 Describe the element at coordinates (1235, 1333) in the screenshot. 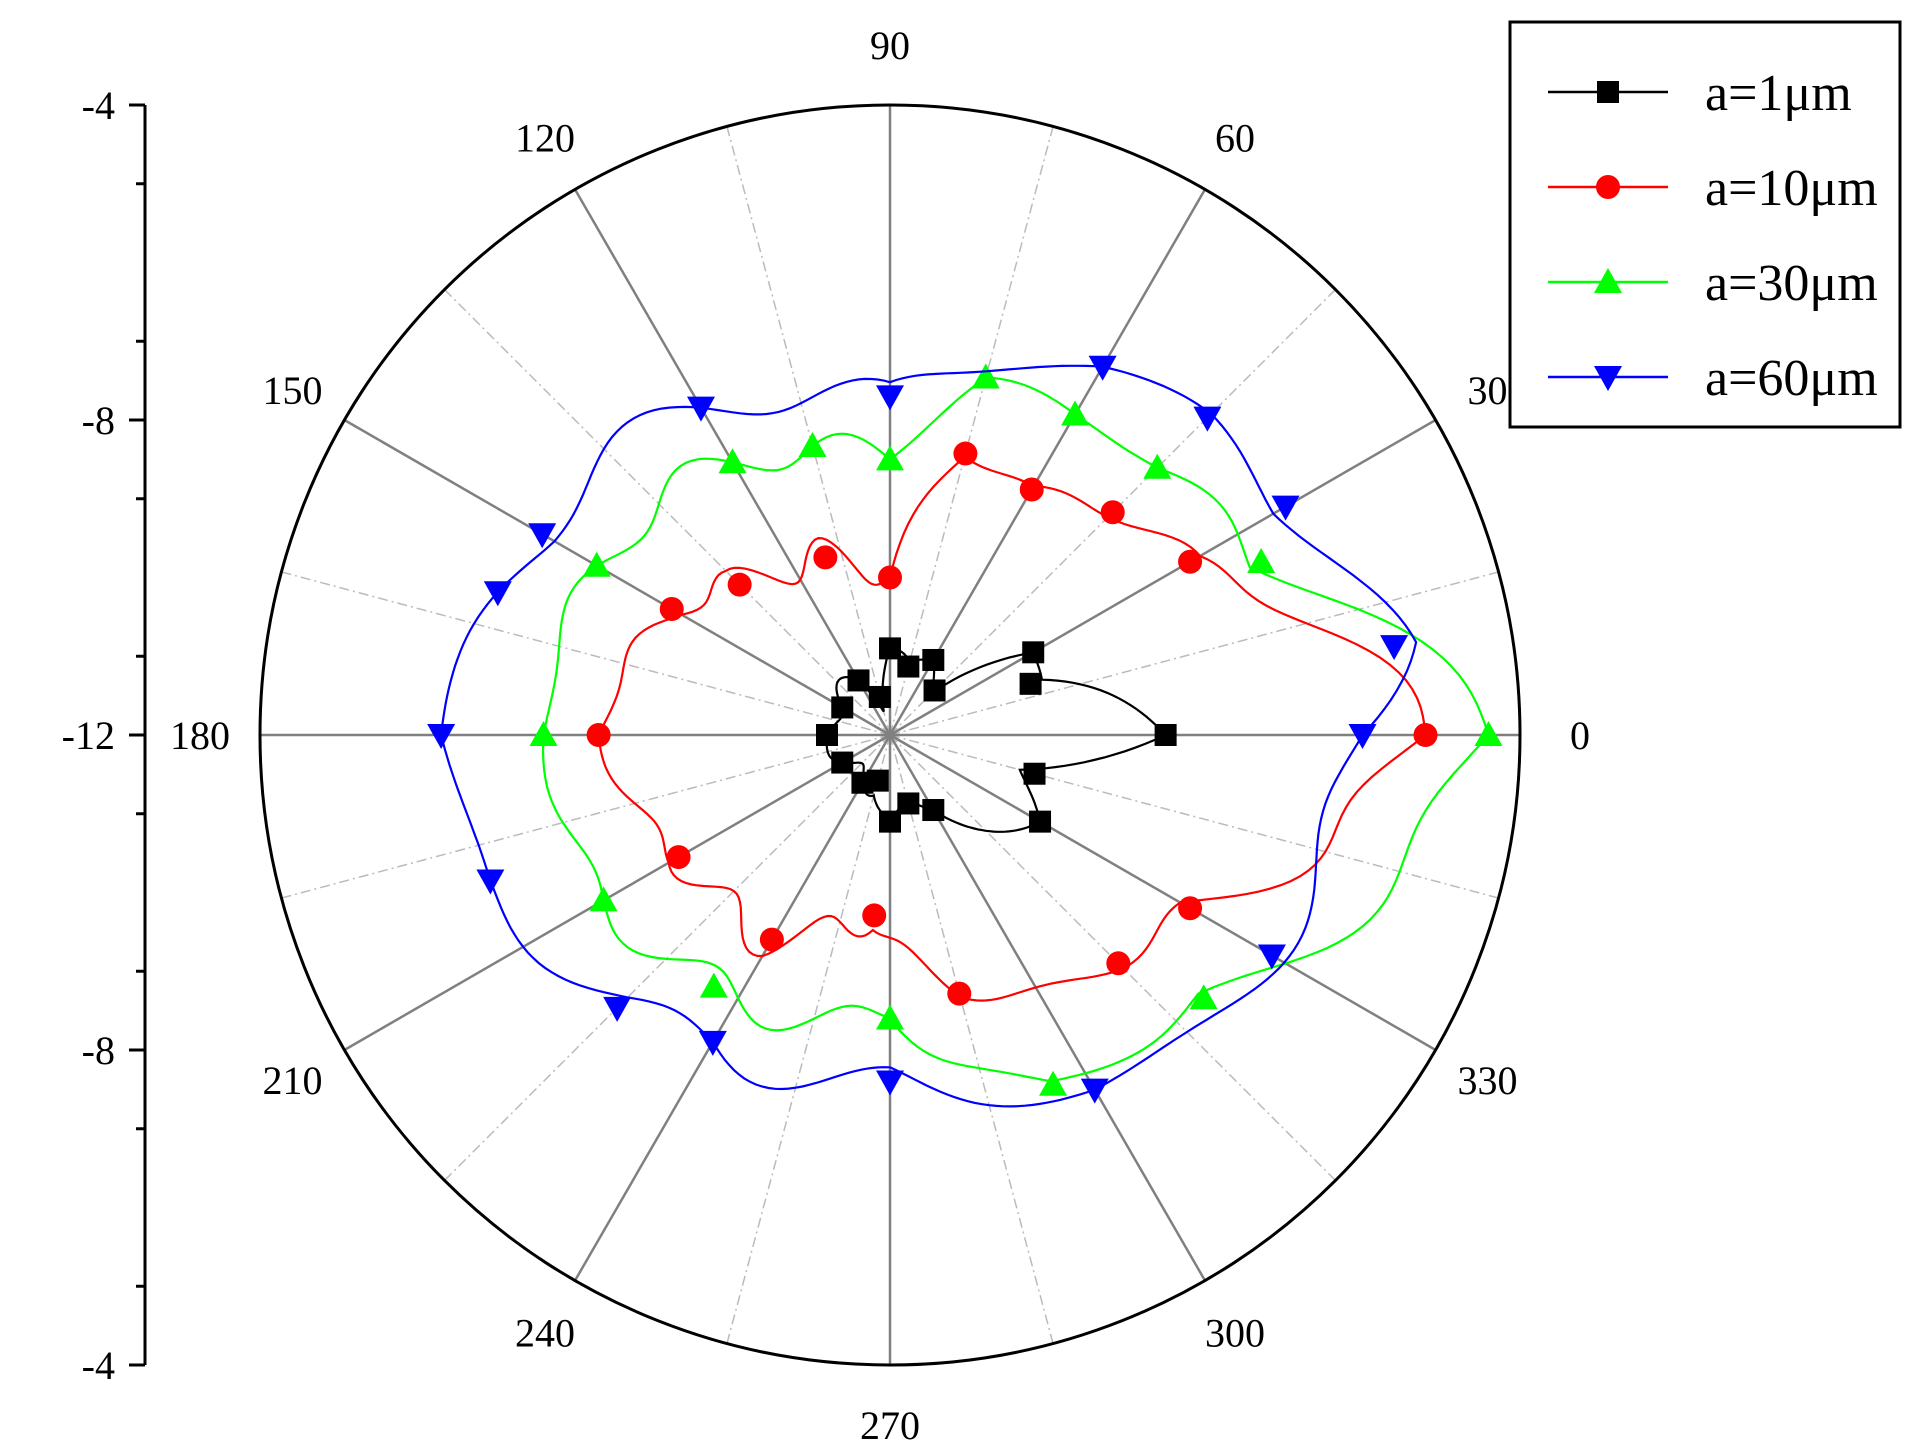

I see `angle-label: 300` at that location.